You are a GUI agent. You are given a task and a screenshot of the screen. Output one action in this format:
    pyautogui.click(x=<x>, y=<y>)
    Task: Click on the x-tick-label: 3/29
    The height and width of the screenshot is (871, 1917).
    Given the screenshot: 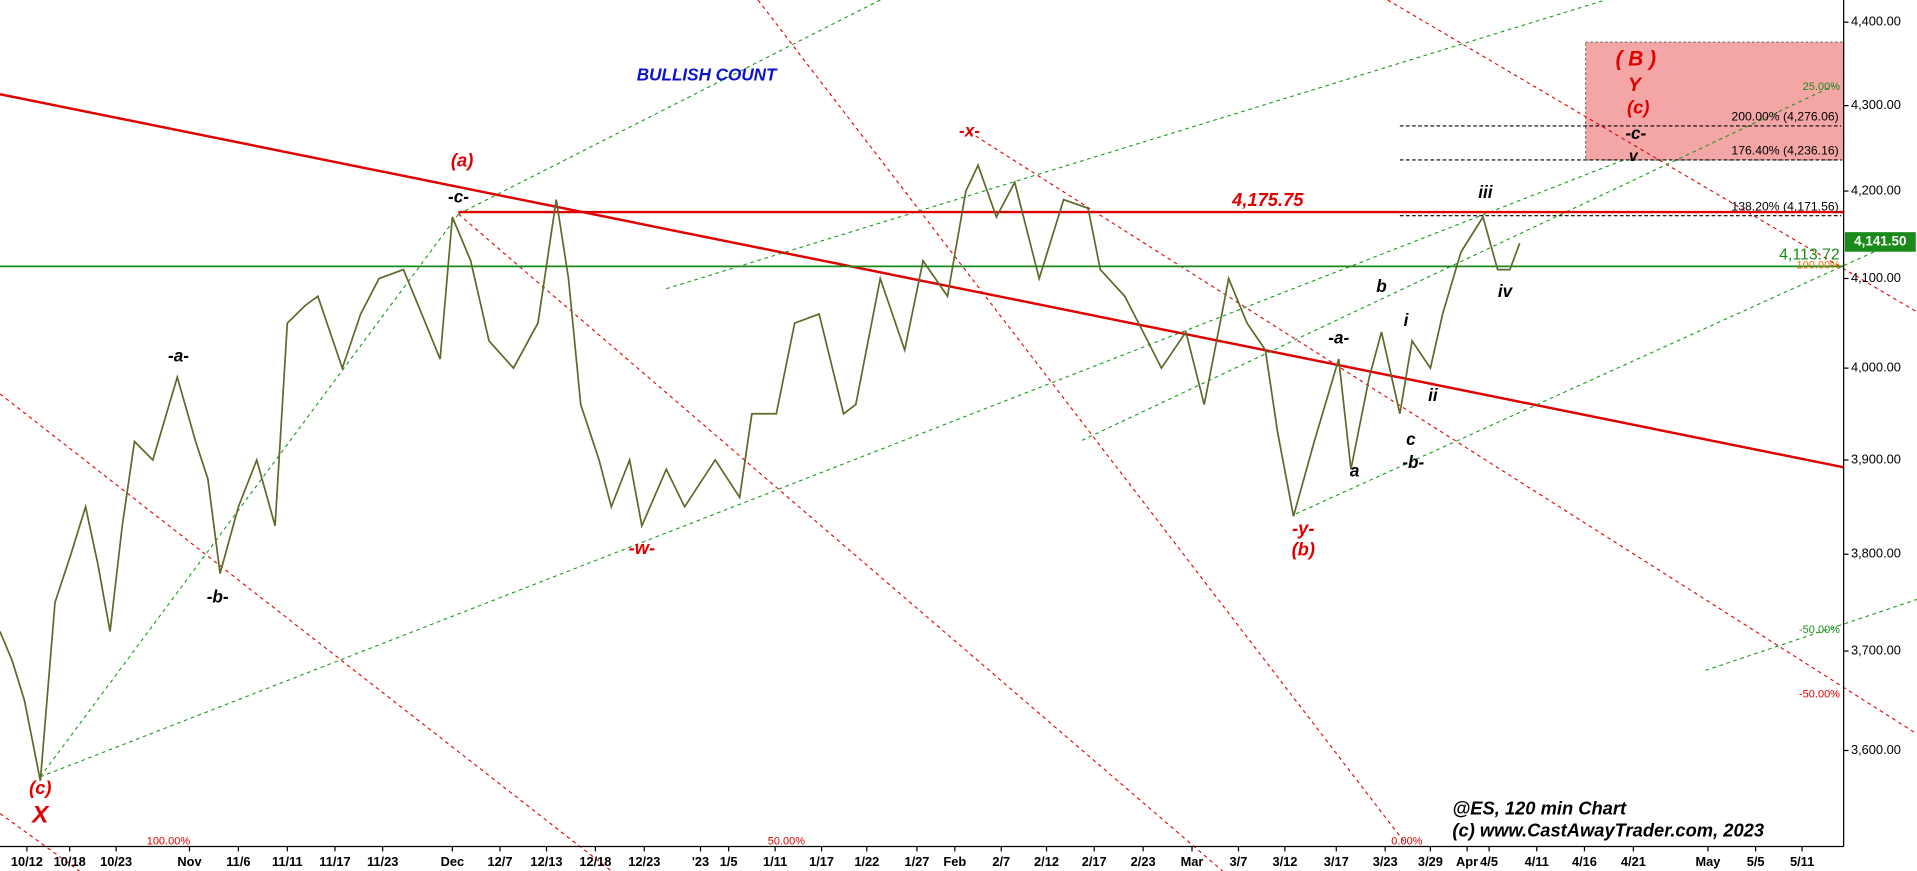 What is the action you would take?
    pyautogui.click(x=1430, y=861)
    